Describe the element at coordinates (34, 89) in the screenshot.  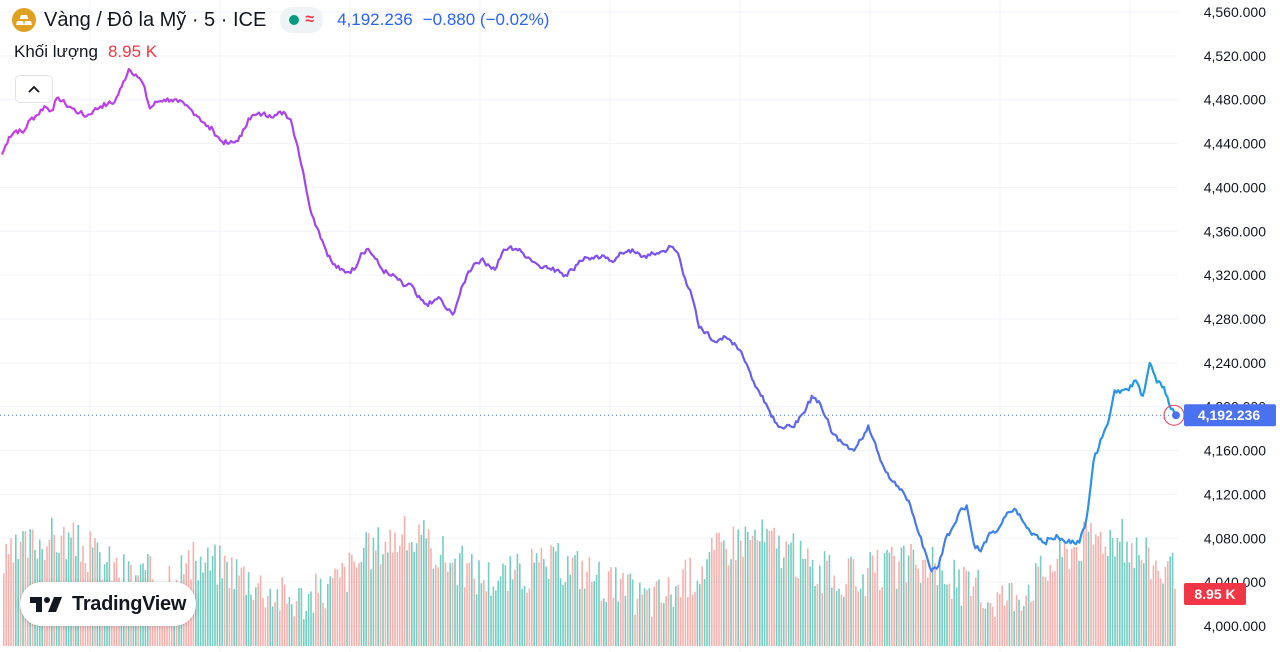
I see `collapse-legend-button` at that location.